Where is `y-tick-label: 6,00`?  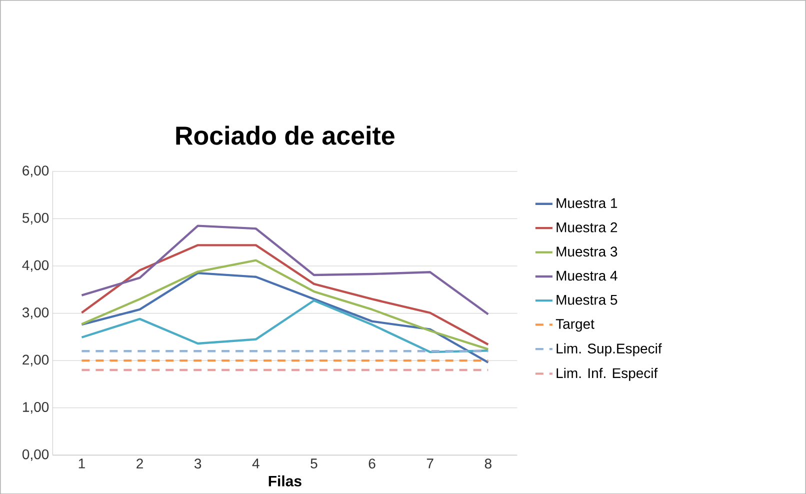 y-tick-label: 6,00 is located at coordinates (35, 171).